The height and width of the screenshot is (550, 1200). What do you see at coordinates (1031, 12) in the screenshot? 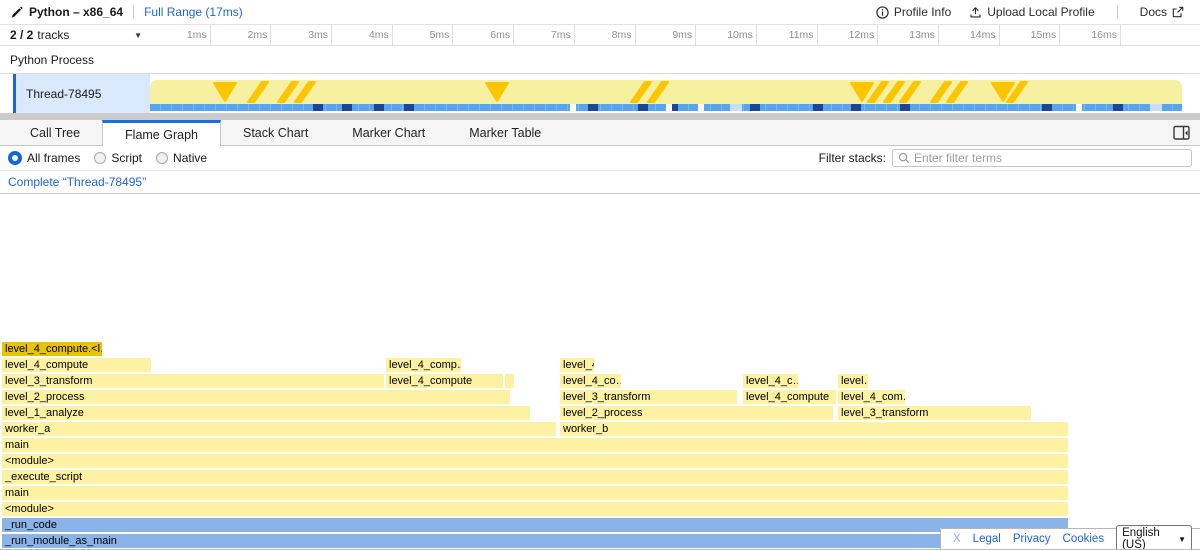
I see `upload-profile-button: Upload Local Profile` at bounding box center [1031, 12].